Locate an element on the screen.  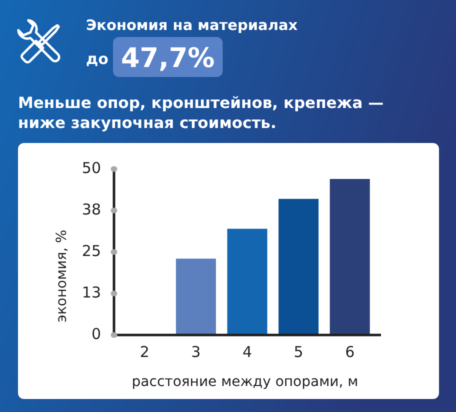
x-tick-label: 5 is located at coordinates (299, 352).